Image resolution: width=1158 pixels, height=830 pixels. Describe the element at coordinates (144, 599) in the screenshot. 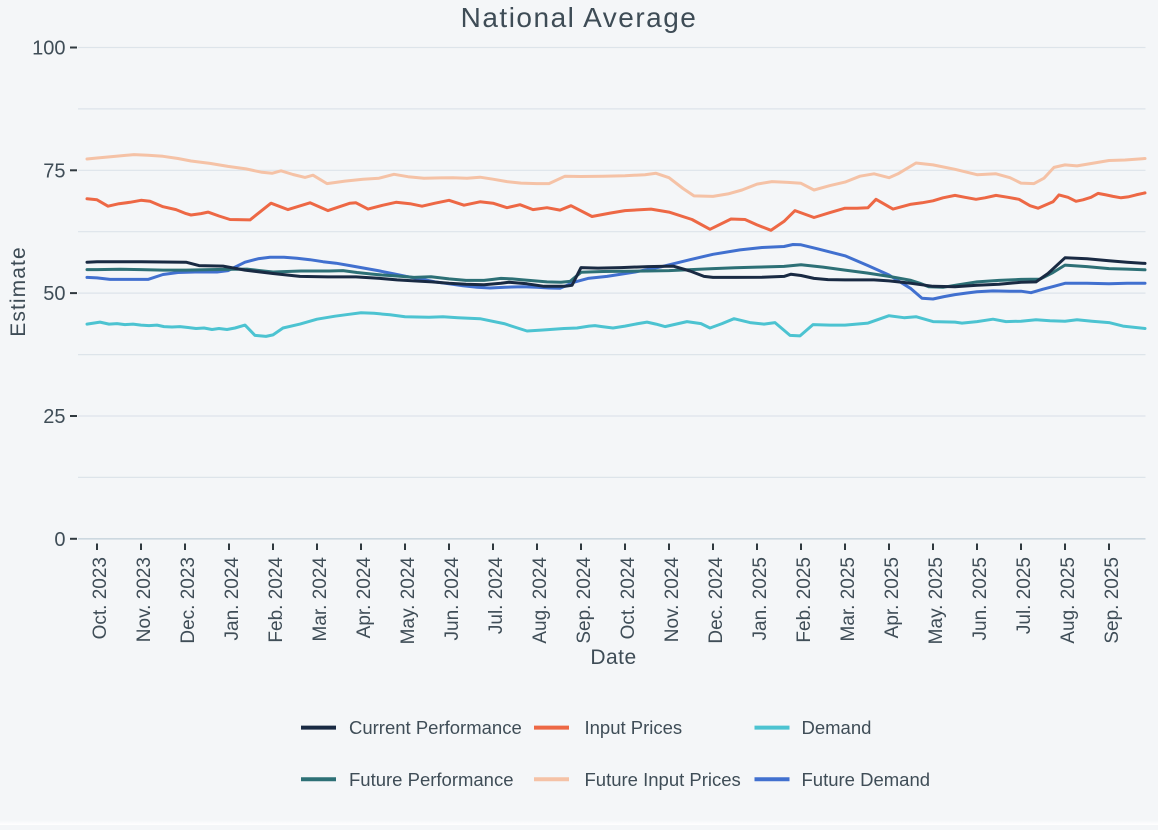

I see `svg-text: Nov. 2023` at that location.